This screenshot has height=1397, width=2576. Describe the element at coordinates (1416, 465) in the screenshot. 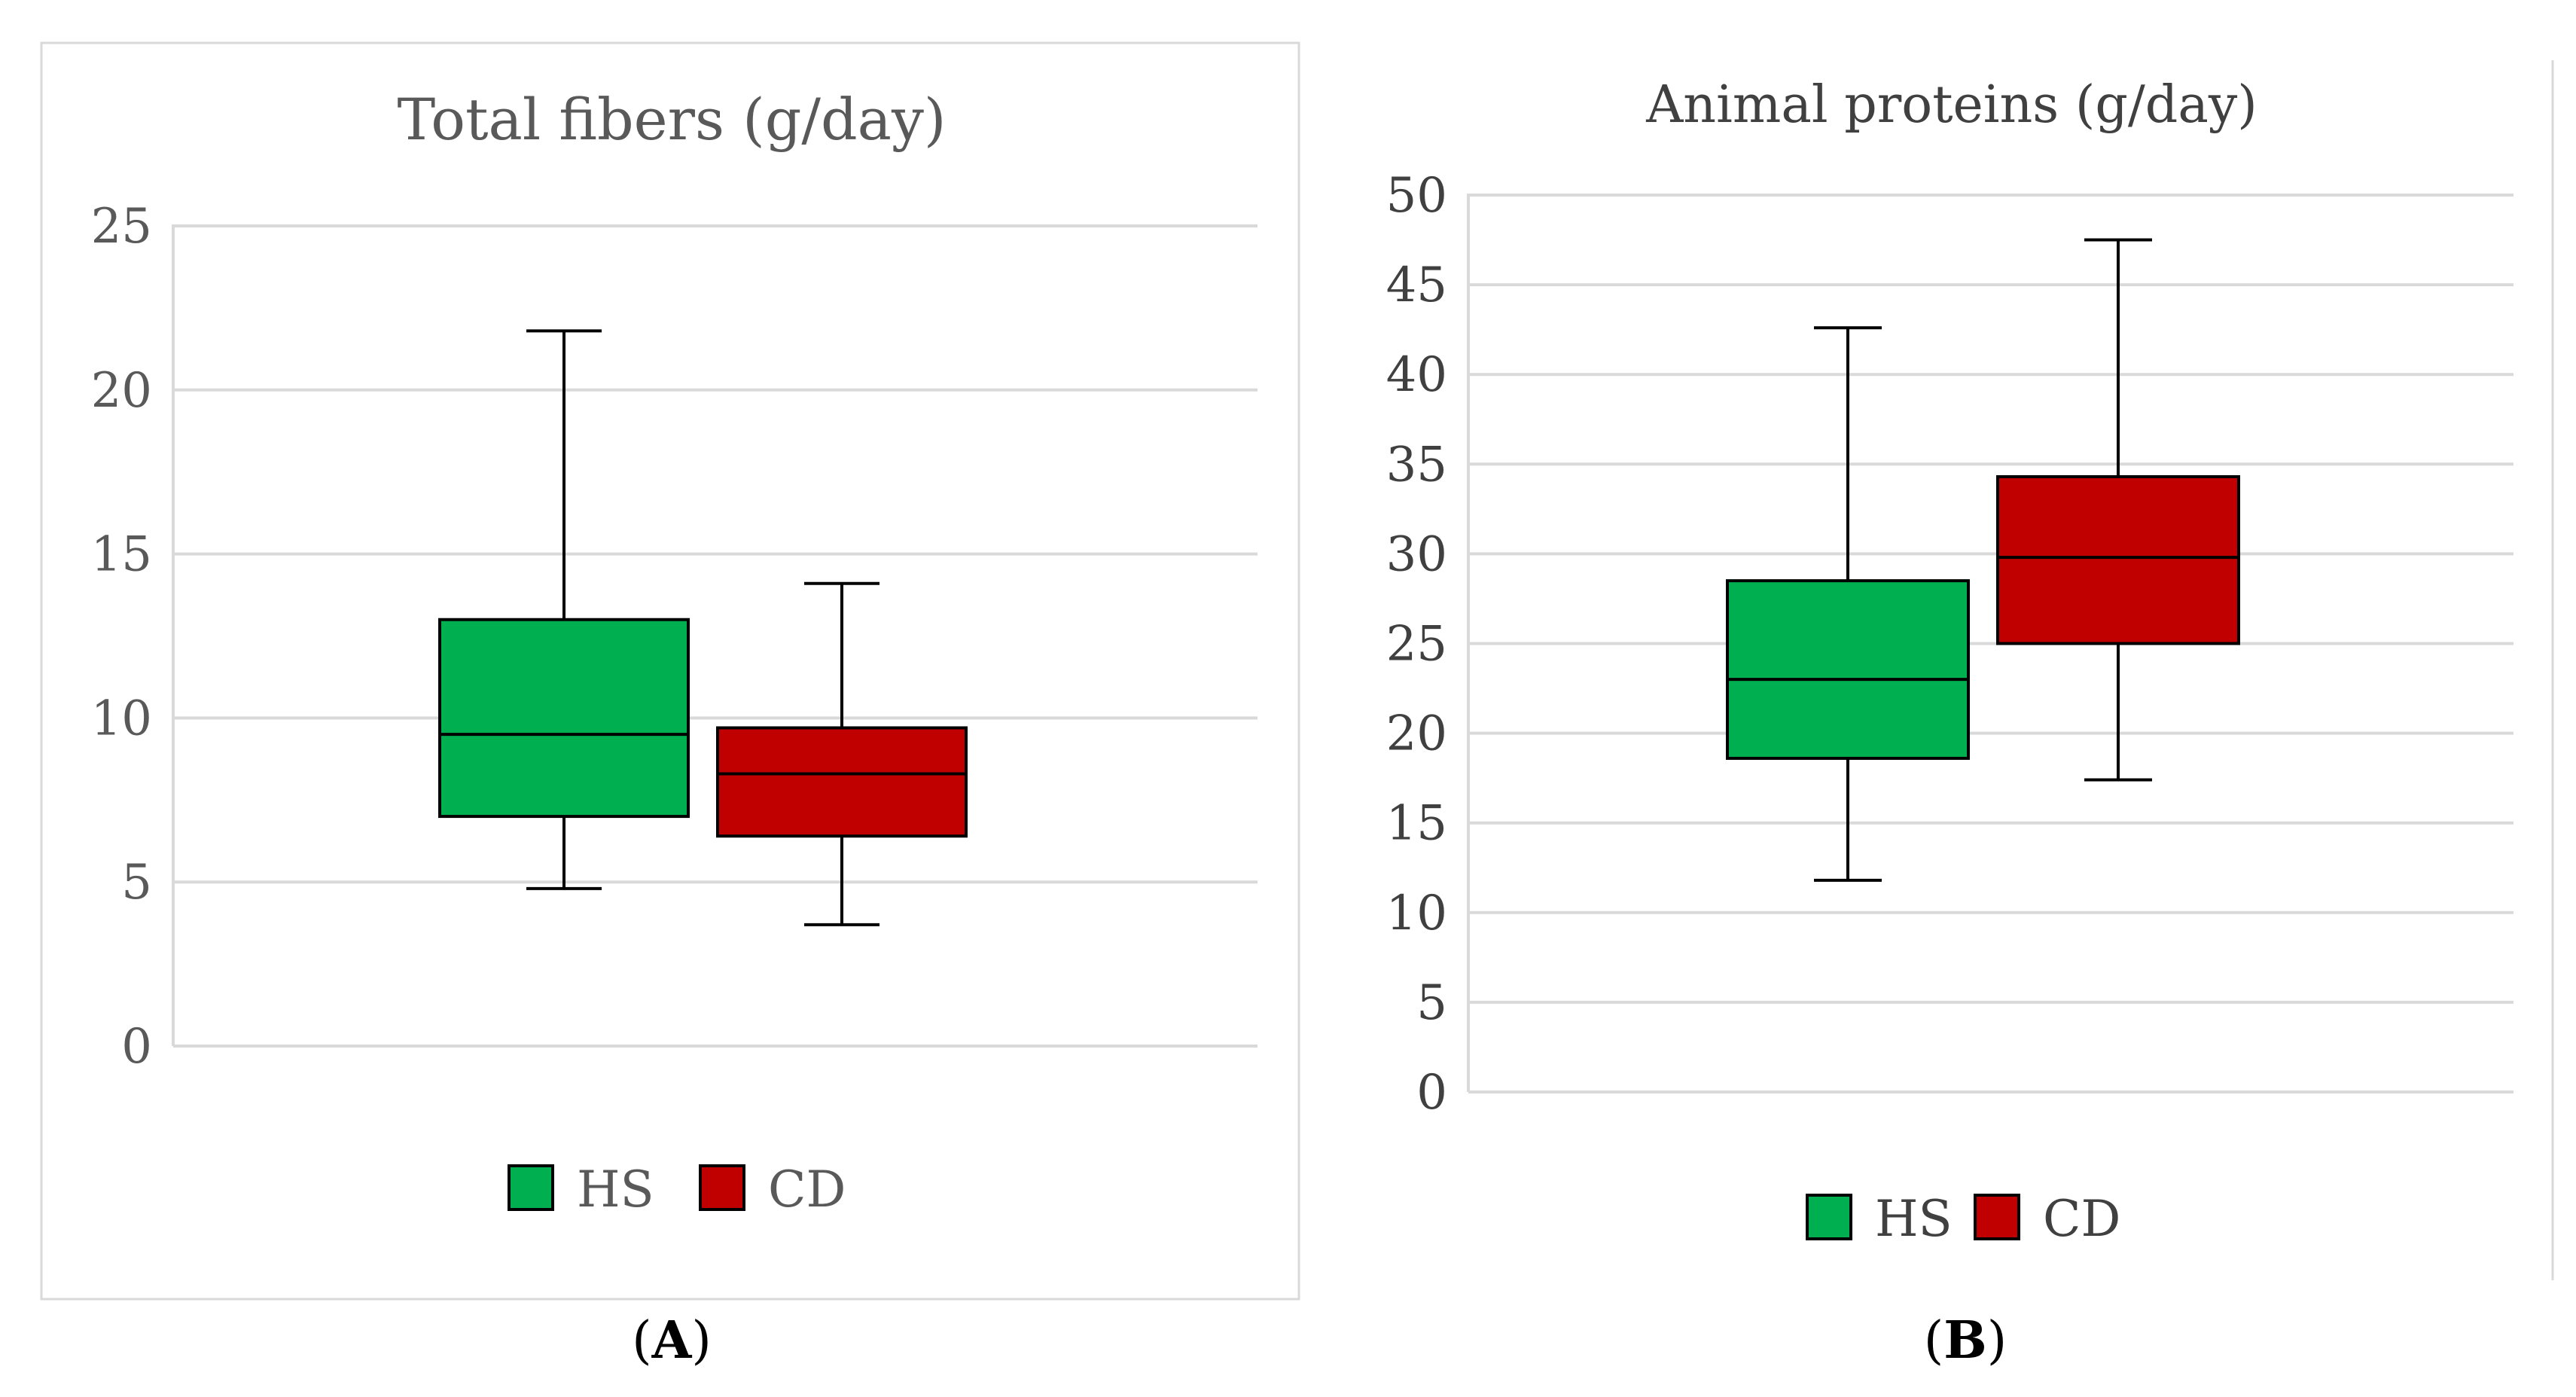

I see `y-tick-label: 35` at that location.